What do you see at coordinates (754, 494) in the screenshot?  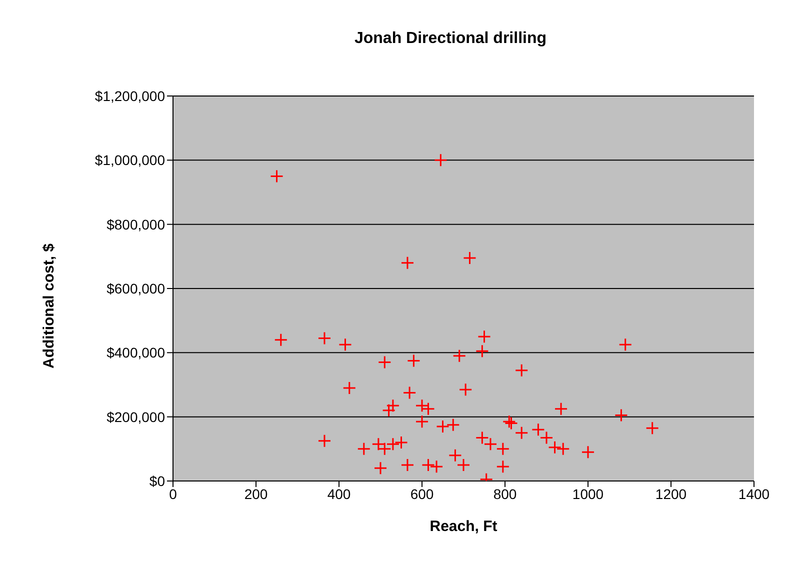 I see `x-tick-label: 1400` at bounding box center [754, 494].